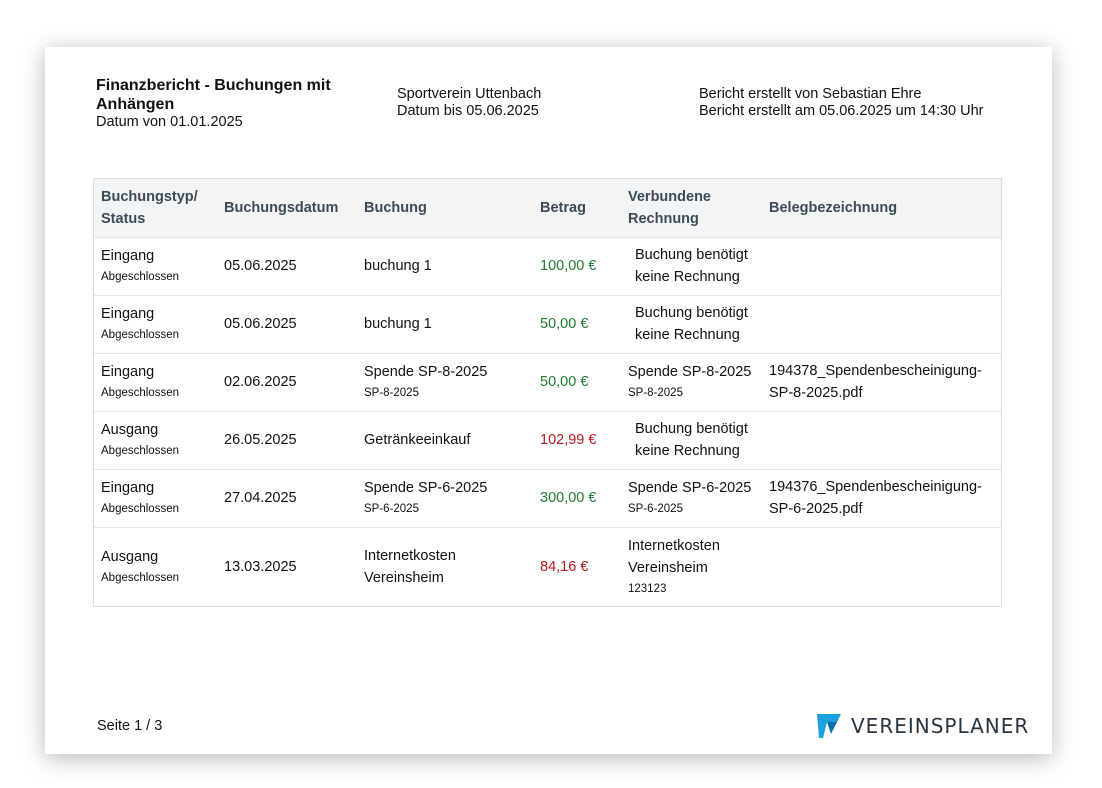  What do you see at coordinates (669, 207) in the screenshot?
I see `column-header-invoice: Verbundene Rechnung` at bounding box center [669, 207].